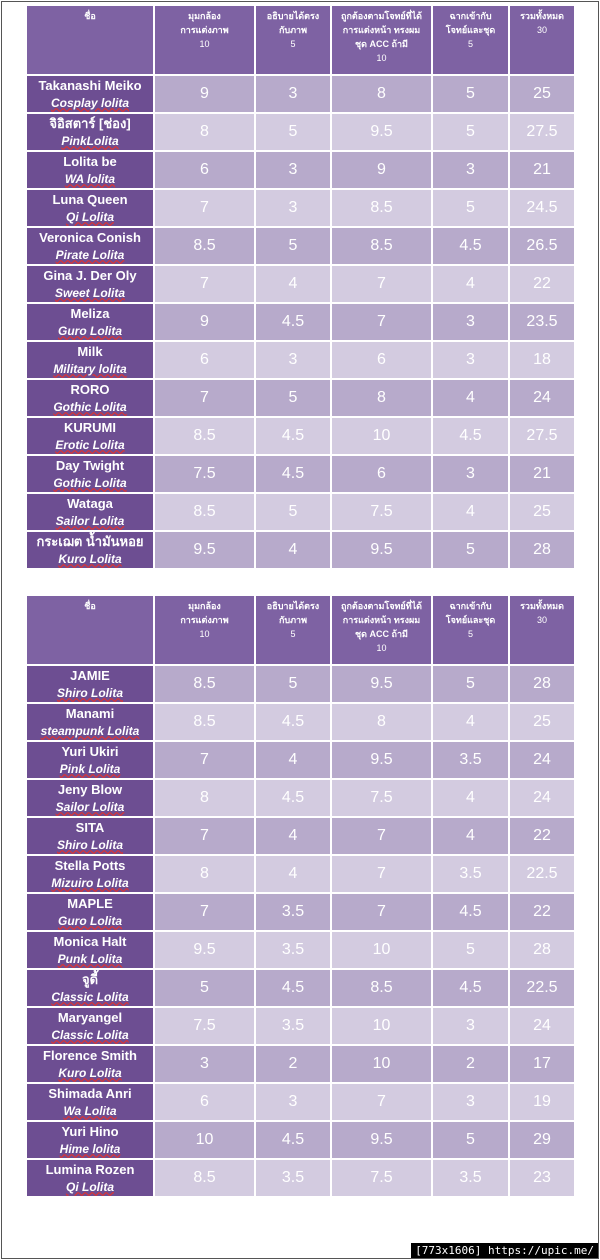 The height and width of the screenshot is (1260, 600). I want to click on contestant-name: Lumina Rozen, so click(90, 1169).